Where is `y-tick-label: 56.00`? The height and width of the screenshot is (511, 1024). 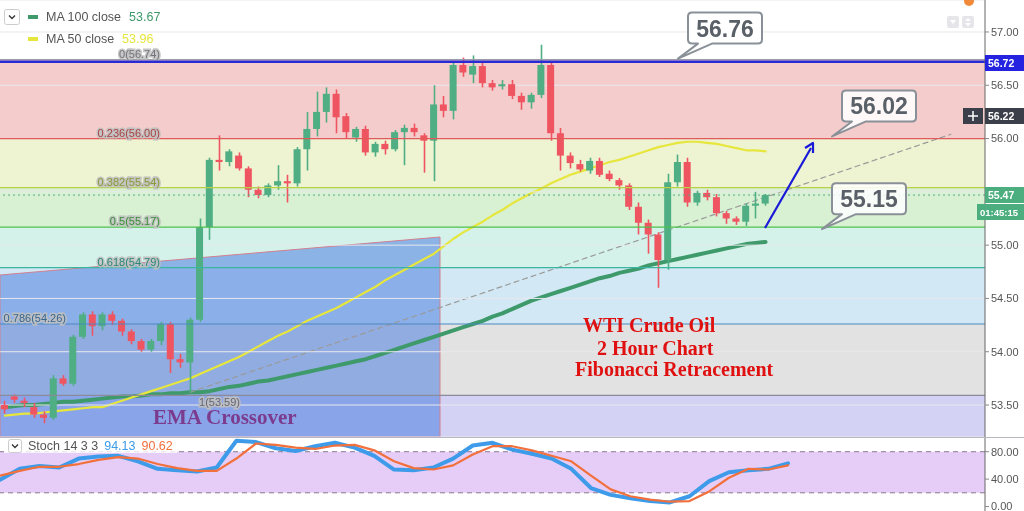 y-tick-label: 56.00 is located at coordinates (1005, 138).